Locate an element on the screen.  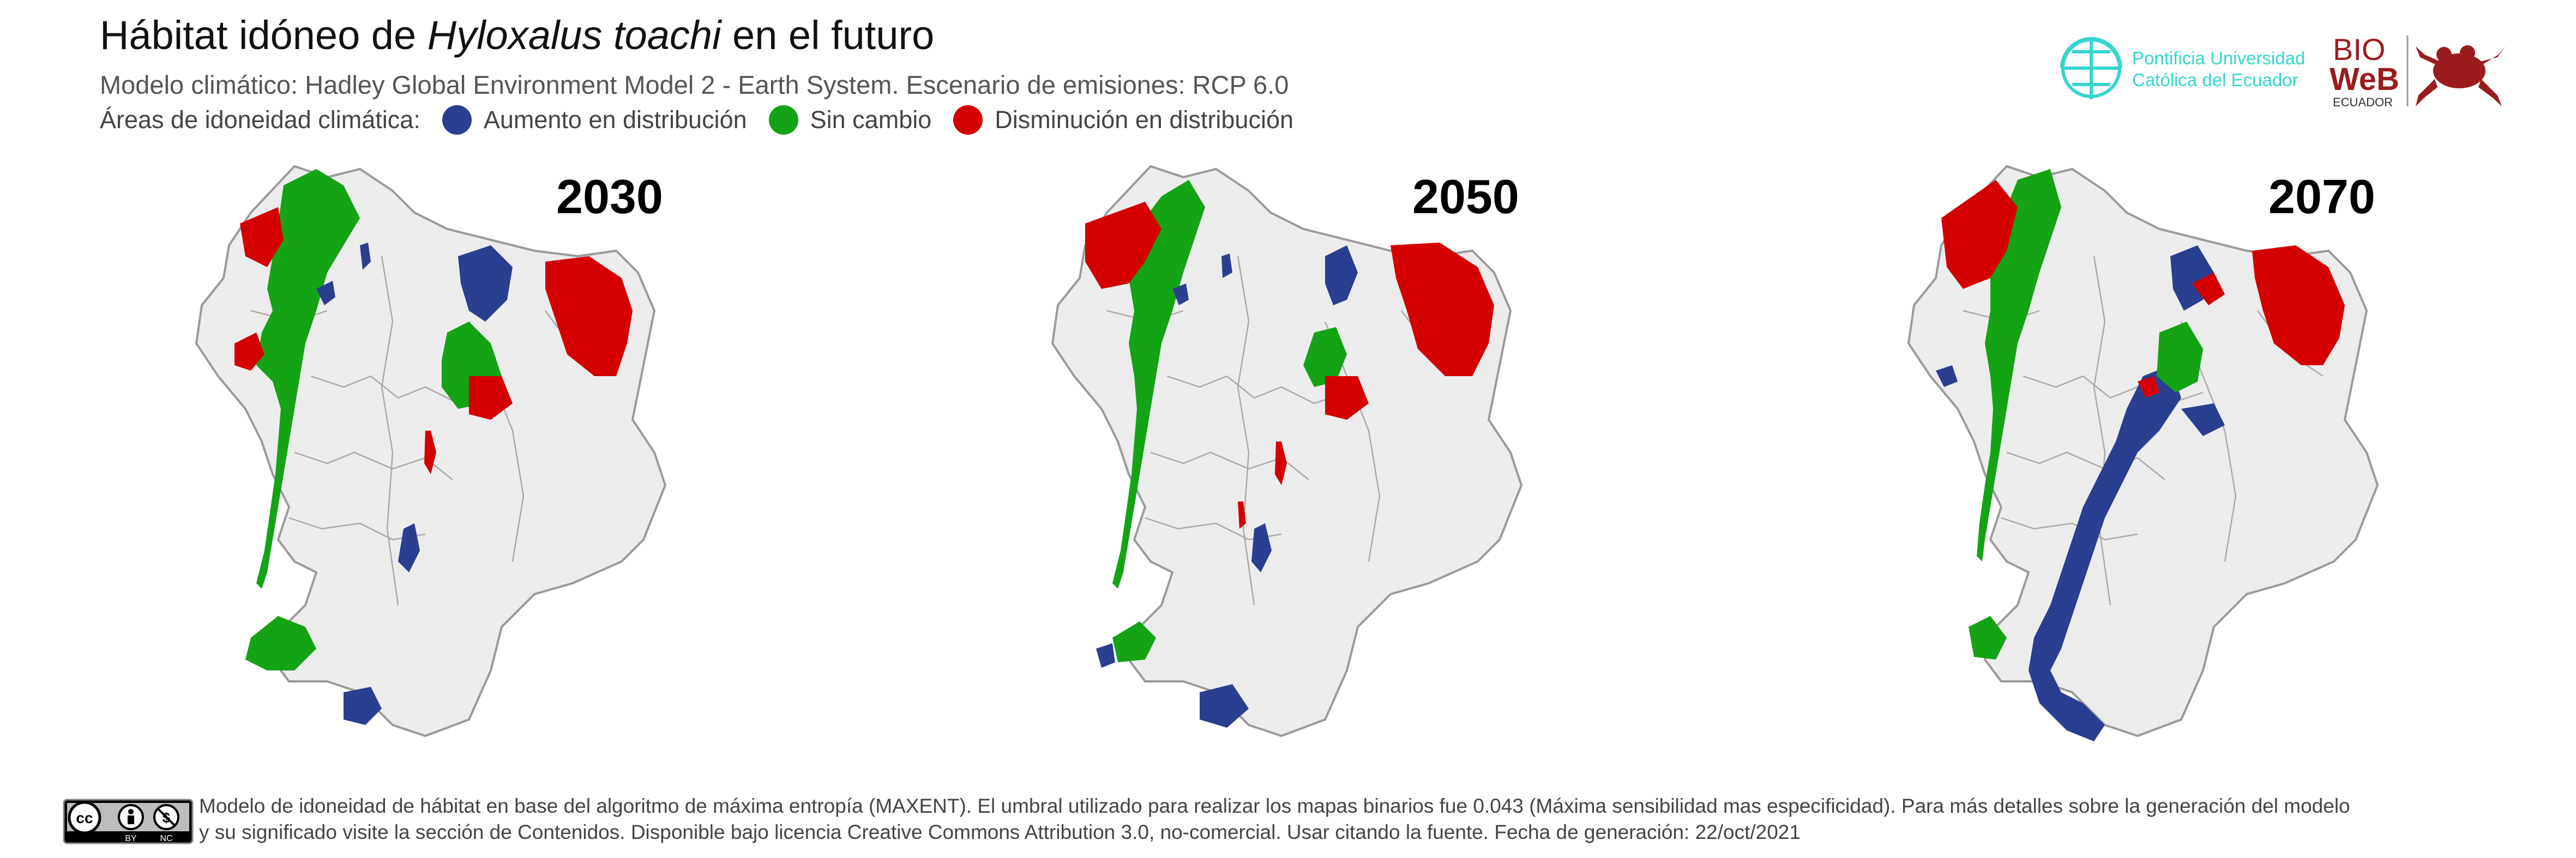
legend-item-increase: Aumento en distribución is located at coordinates (594, 120).